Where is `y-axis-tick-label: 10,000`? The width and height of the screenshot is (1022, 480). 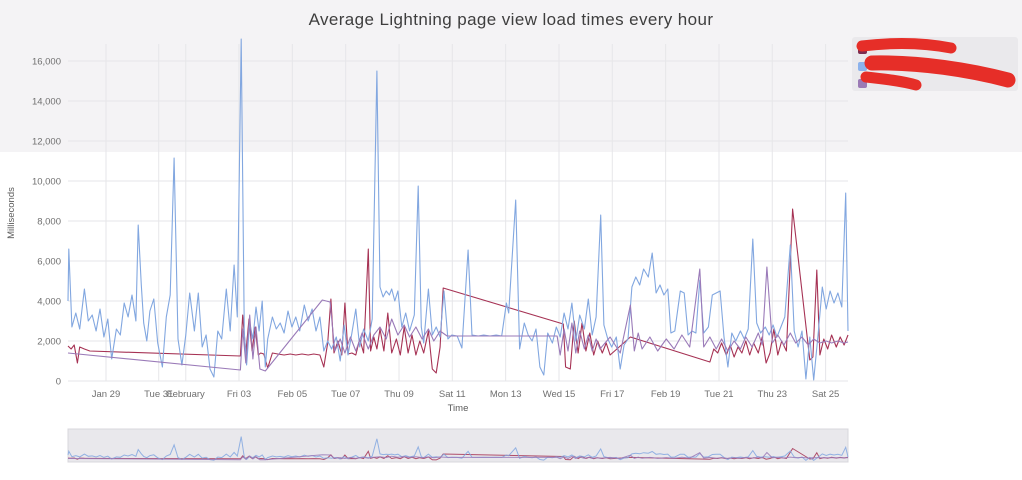 y-axis-tick-label: 10,000 is located at coordinates (46, 182).